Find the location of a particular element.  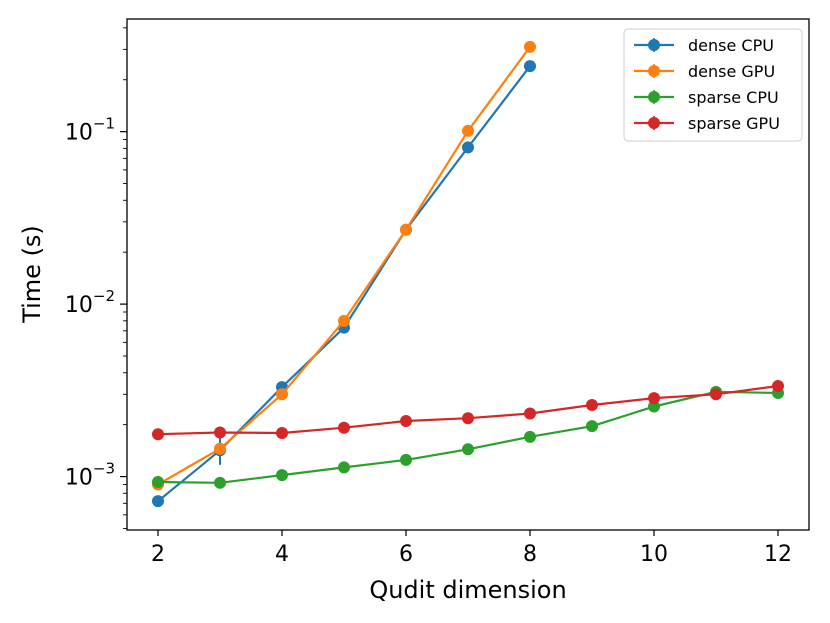

legend-label: sparse CPU is located at coordinates (733, 97).